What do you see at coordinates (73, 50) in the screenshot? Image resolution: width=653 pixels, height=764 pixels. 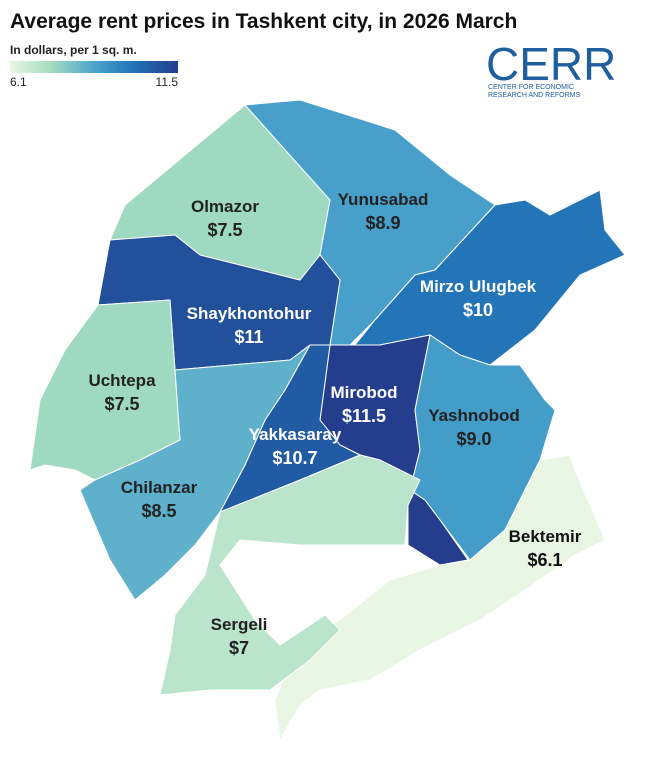 I see `subtitle: In dollars, per 1 sq. m.` at bounding box center [73, 50].